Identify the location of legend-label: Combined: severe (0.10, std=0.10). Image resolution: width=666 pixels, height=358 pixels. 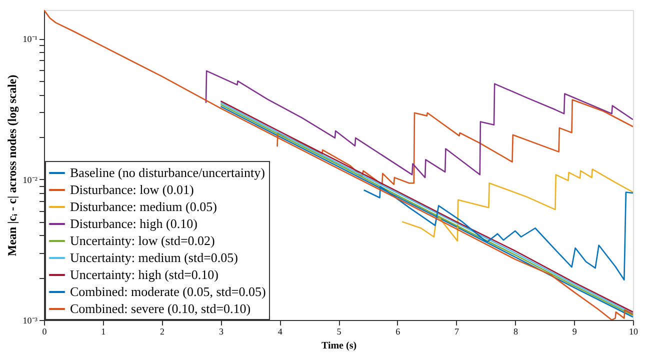
(160, 308).